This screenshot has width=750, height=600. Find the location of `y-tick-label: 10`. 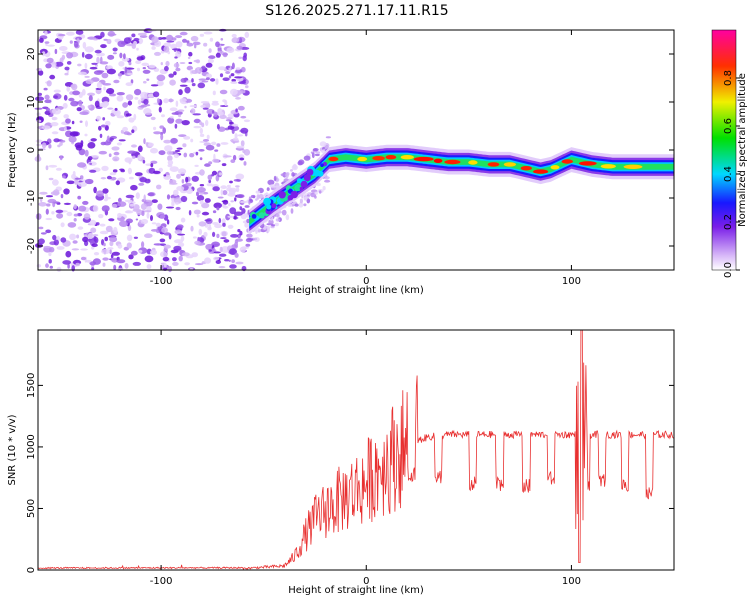

y-tick-label: 10 is located at coordinates (31, 102).